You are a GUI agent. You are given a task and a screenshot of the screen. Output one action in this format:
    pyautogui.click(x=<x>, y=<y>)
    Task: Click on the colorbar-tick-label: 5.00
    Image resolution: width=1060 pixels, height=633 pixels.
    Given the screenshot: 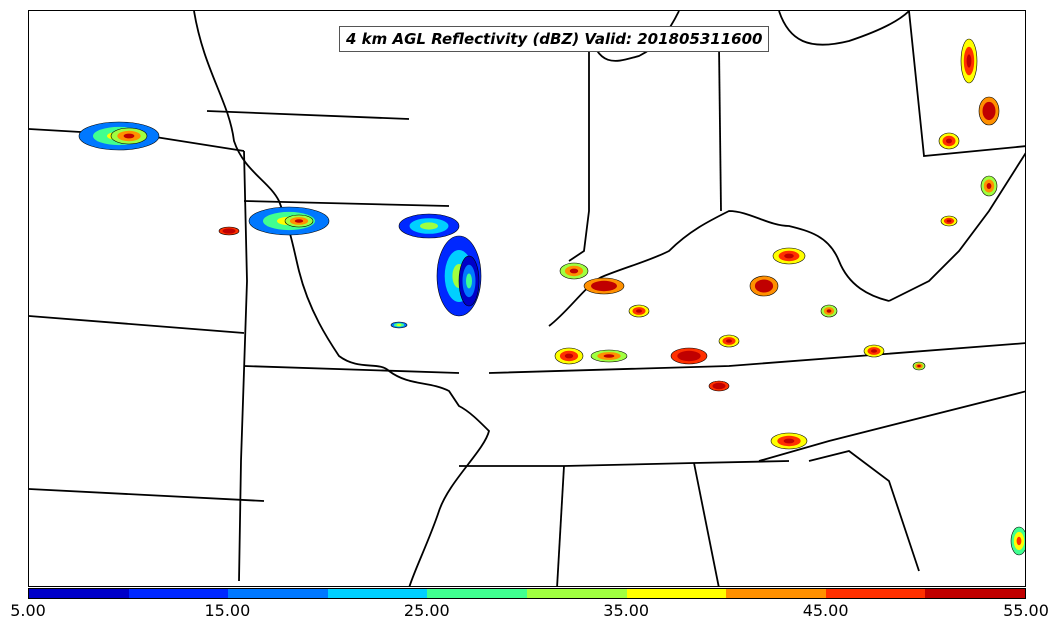 What is the action you would take?
    pyautogui.click(x=28, y=610)
    